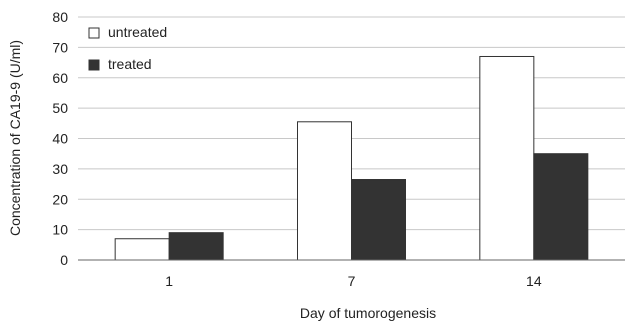  Describe the element at coordinates (60, 169) in the screenshot. I see `y-tick-label: 30` at that location.